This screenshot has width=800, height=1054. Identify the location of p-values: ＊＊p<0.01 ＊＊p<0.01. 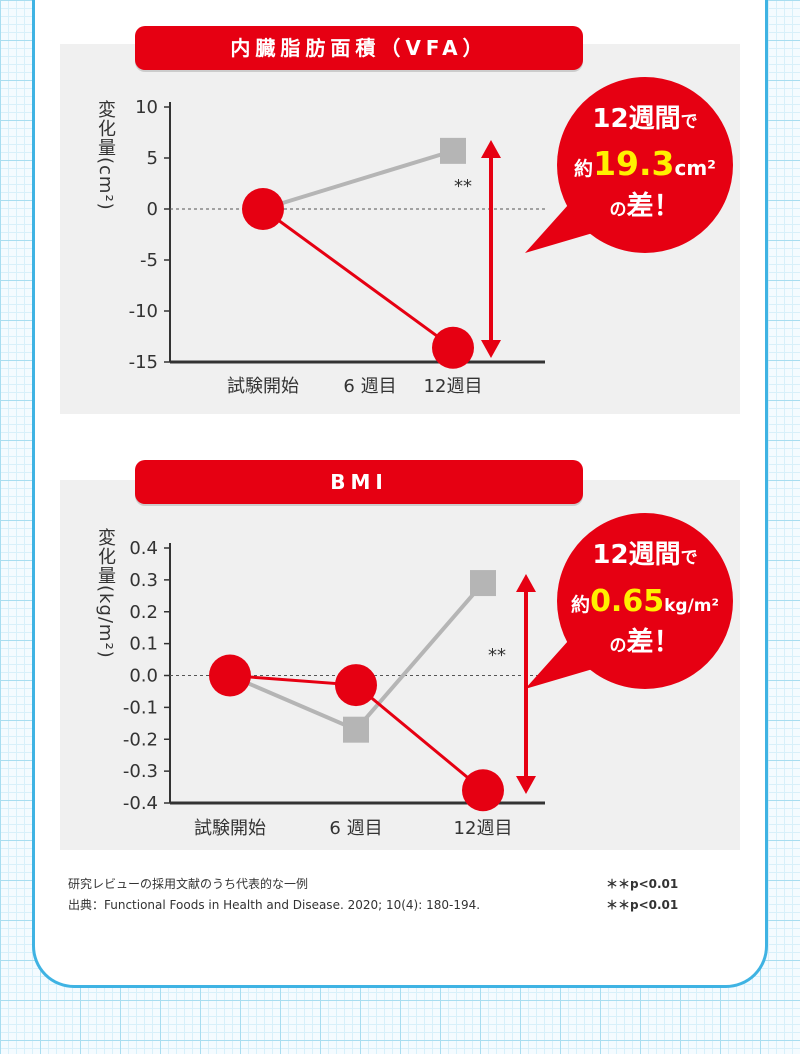
(642, 895).